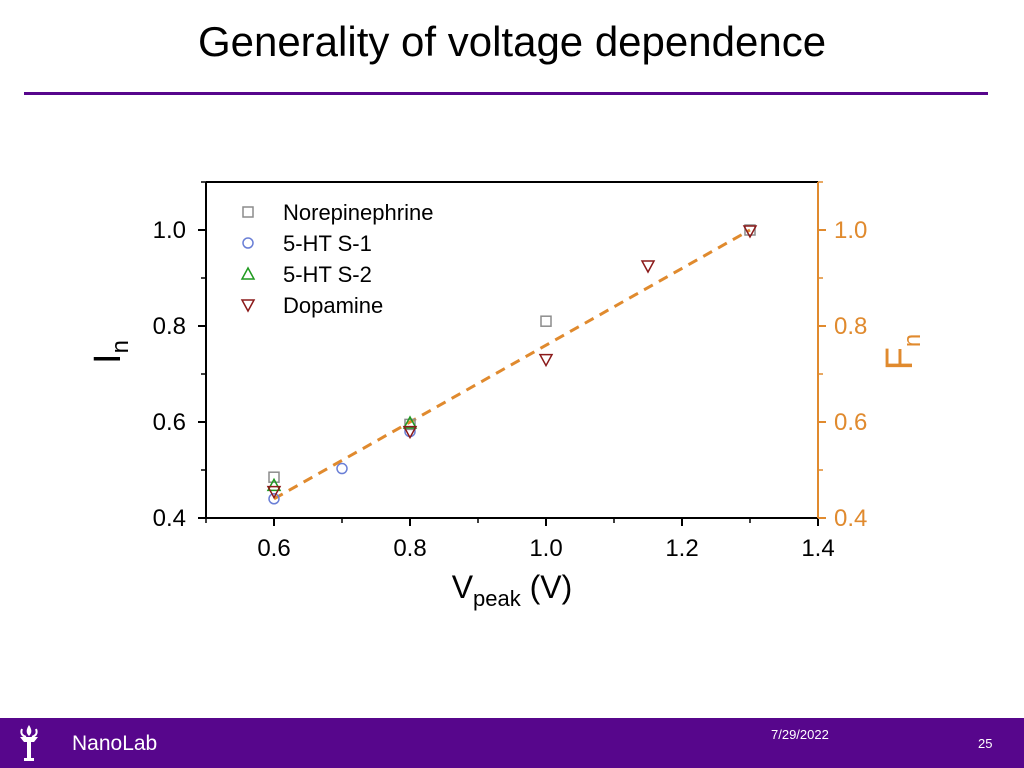 The width and height of the screenshot is (1024, 768). Describe the element at coordinates (512, 743) in the screenshot. I see `footer-bar: NanoLab 7/29/2022 25` at that location.